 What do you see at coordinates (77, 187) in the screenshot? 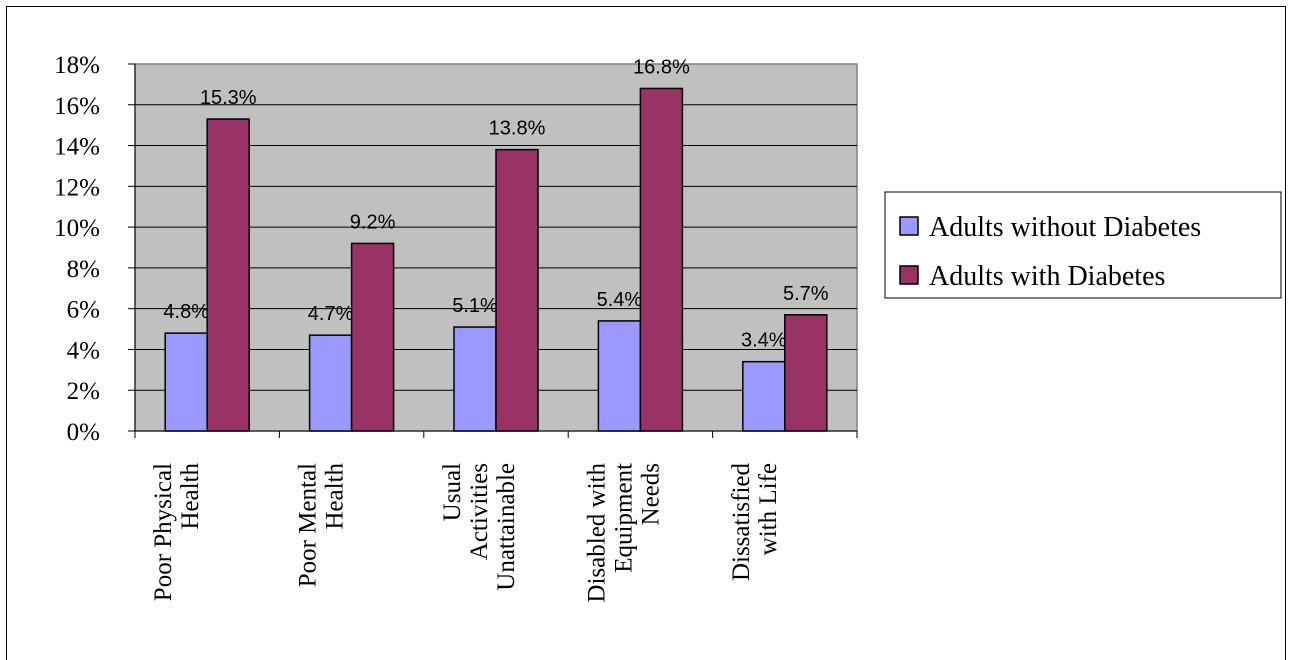
I see `y-tick-label: 12%` at bounding box center [77, 187].